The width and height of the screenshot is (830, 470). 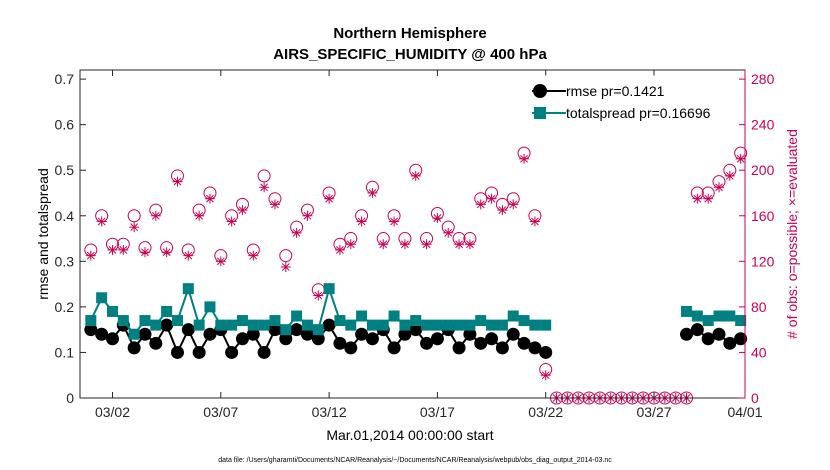 What do you see at coordinates (65, 216) in the screenshot?
I see `y-tick-label: 0.4` at bounding box center [65, 216].